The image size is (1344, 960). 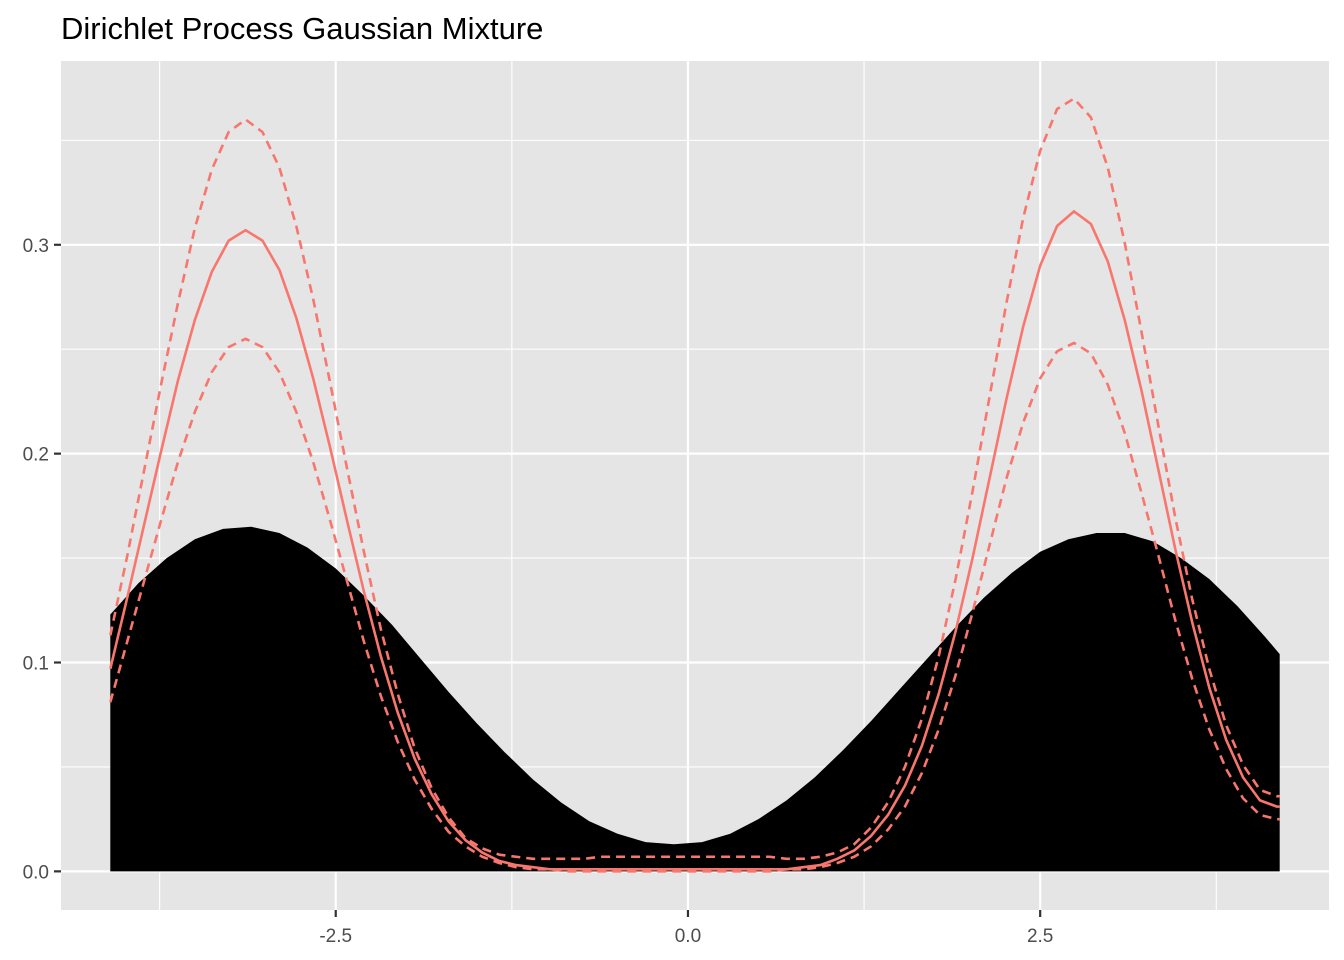 I want to click on y-tick-label: 0.3, so click(x=36, y=246).